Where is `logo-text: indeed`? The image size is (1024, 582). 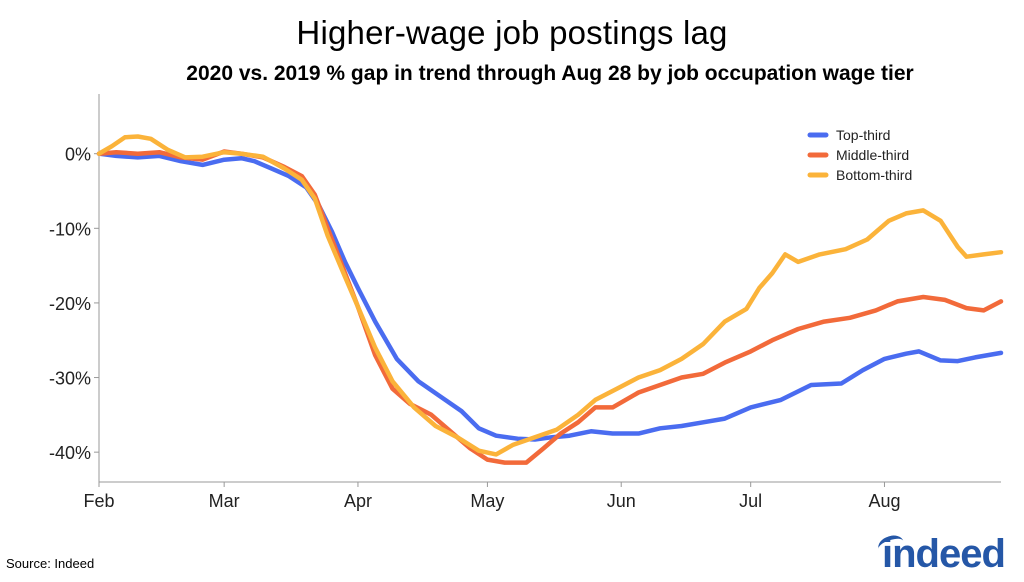
logo-text: indeed is located at coordinates (944, 554).